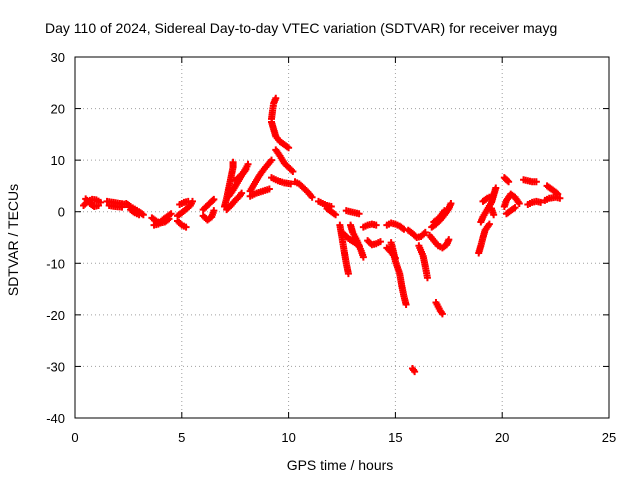  What do you see at coordinates (340, 465) in the screenshot?
I see `x-axis-label: GPS time / hours` at bounding box center [340, 465].